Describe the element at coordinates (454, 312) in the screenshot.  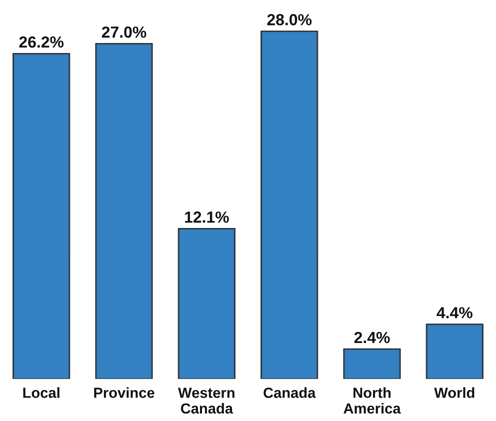
I see `data-label: 4.4%` at that location.